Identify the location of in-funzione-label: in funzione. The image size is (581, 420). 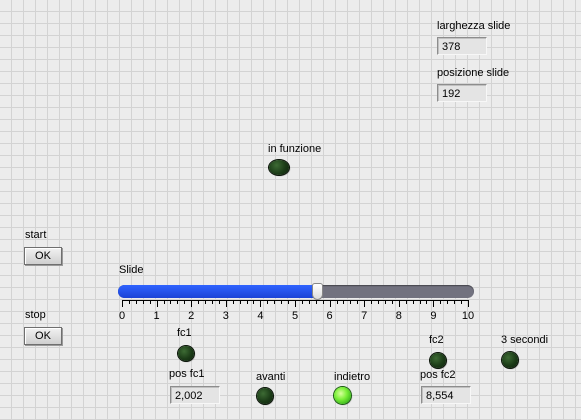
(295, 149).